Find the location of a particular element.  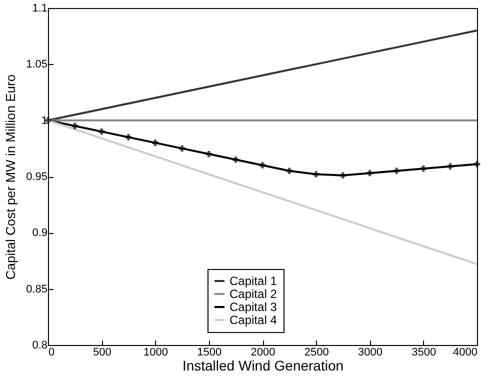

x-axis-title: Installed Wind Generation is located at coordinates (263, 366).